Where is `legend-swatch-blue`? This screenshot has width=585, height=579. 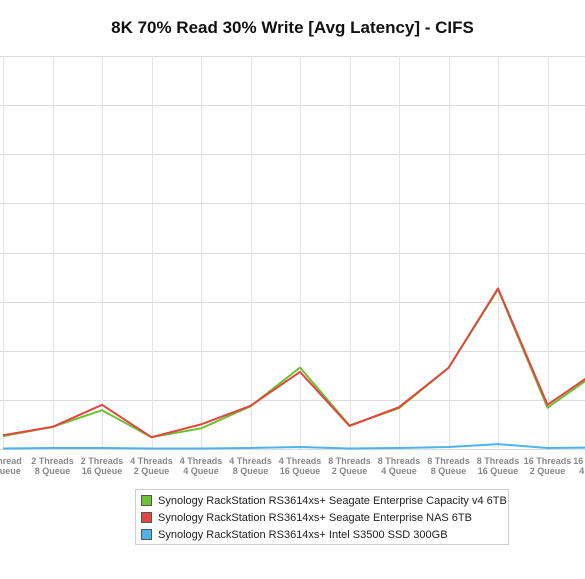 legend-swatch-blue is located at coordinates (146, 534).